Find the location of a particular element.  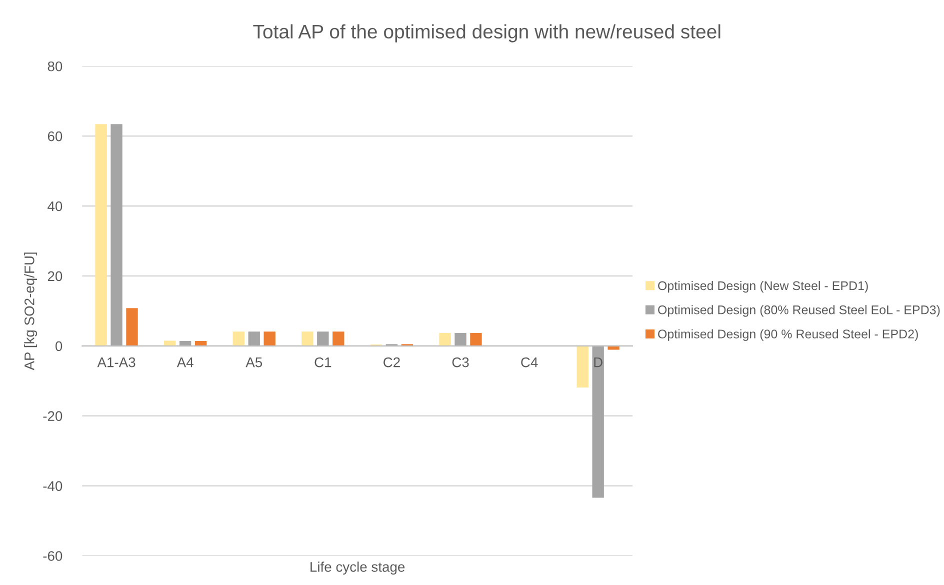

x-tick-label: A4 is located at coordinates (185, 363).